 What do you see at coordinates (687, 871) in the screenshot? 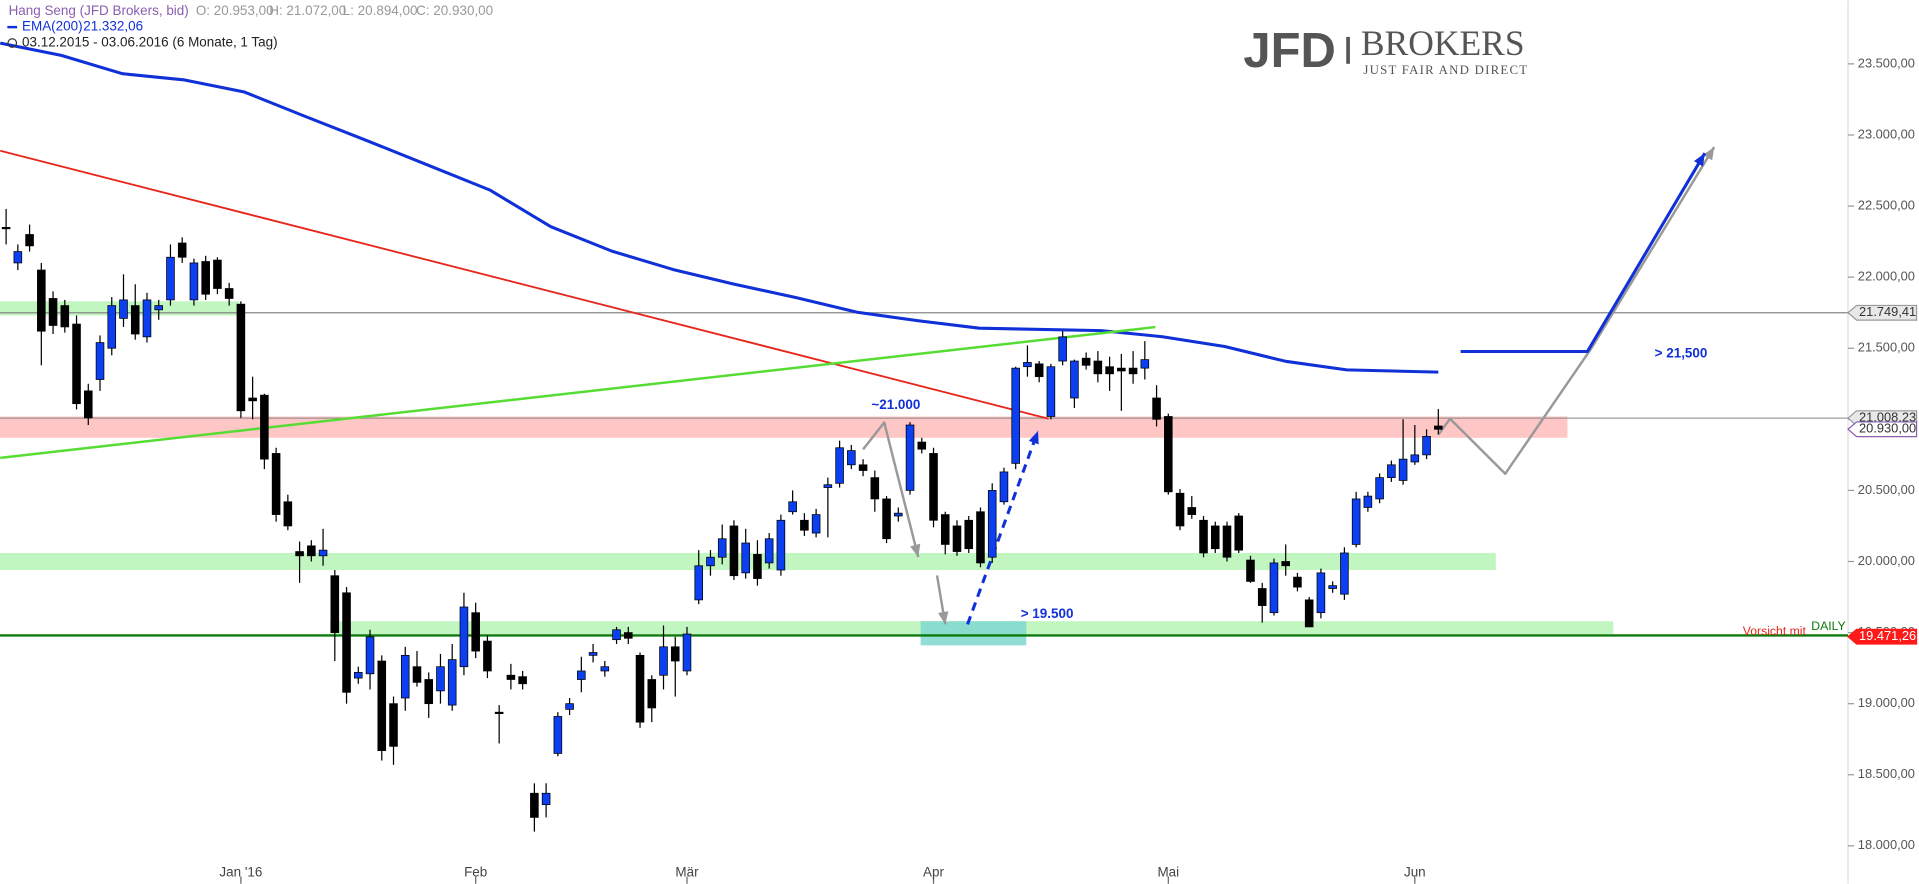
I see `x-tick-label: Mär` at bounding box center [687, 871].